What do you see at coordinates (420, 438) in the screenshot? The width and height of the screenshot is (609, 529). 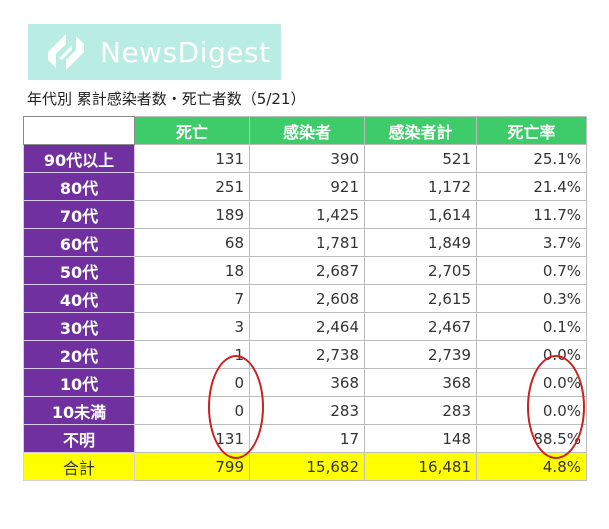 I see `cell-infected-total: 148` at bounding box center [420, 438].